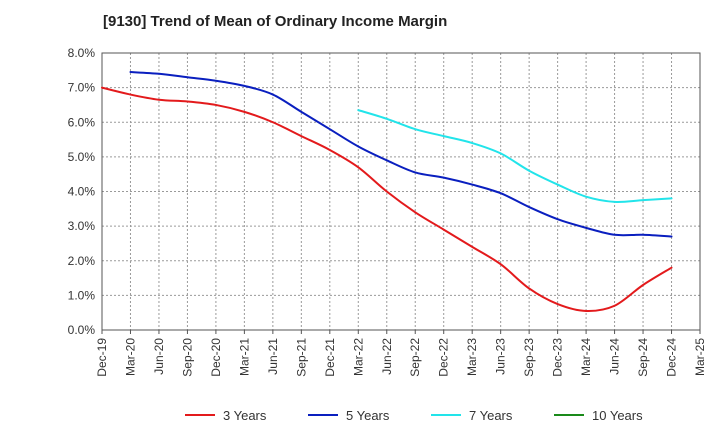 The image size is (720, 440). Describe the element at coordinates (558, 357) in the screenshot. I see `x-tick-label: Dec-23` at that location.